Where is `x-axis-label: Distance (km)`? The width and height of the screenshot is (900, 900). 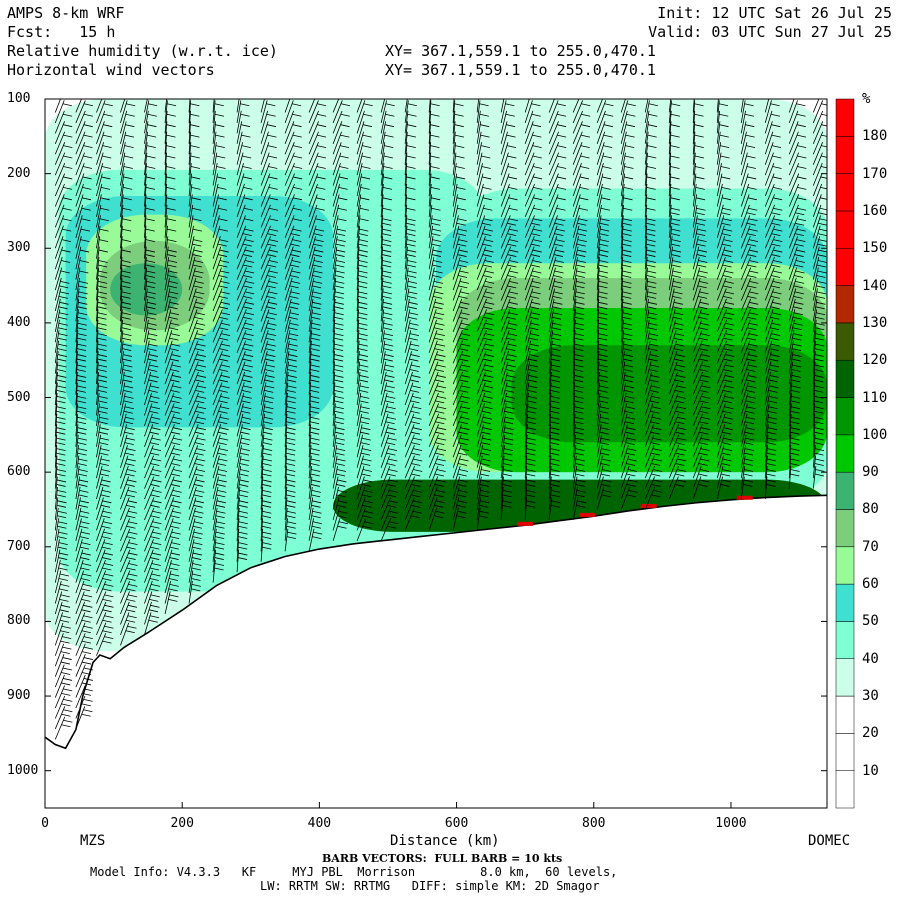 x-axis-label: Distance (km) is located at coordinates (445, 841).